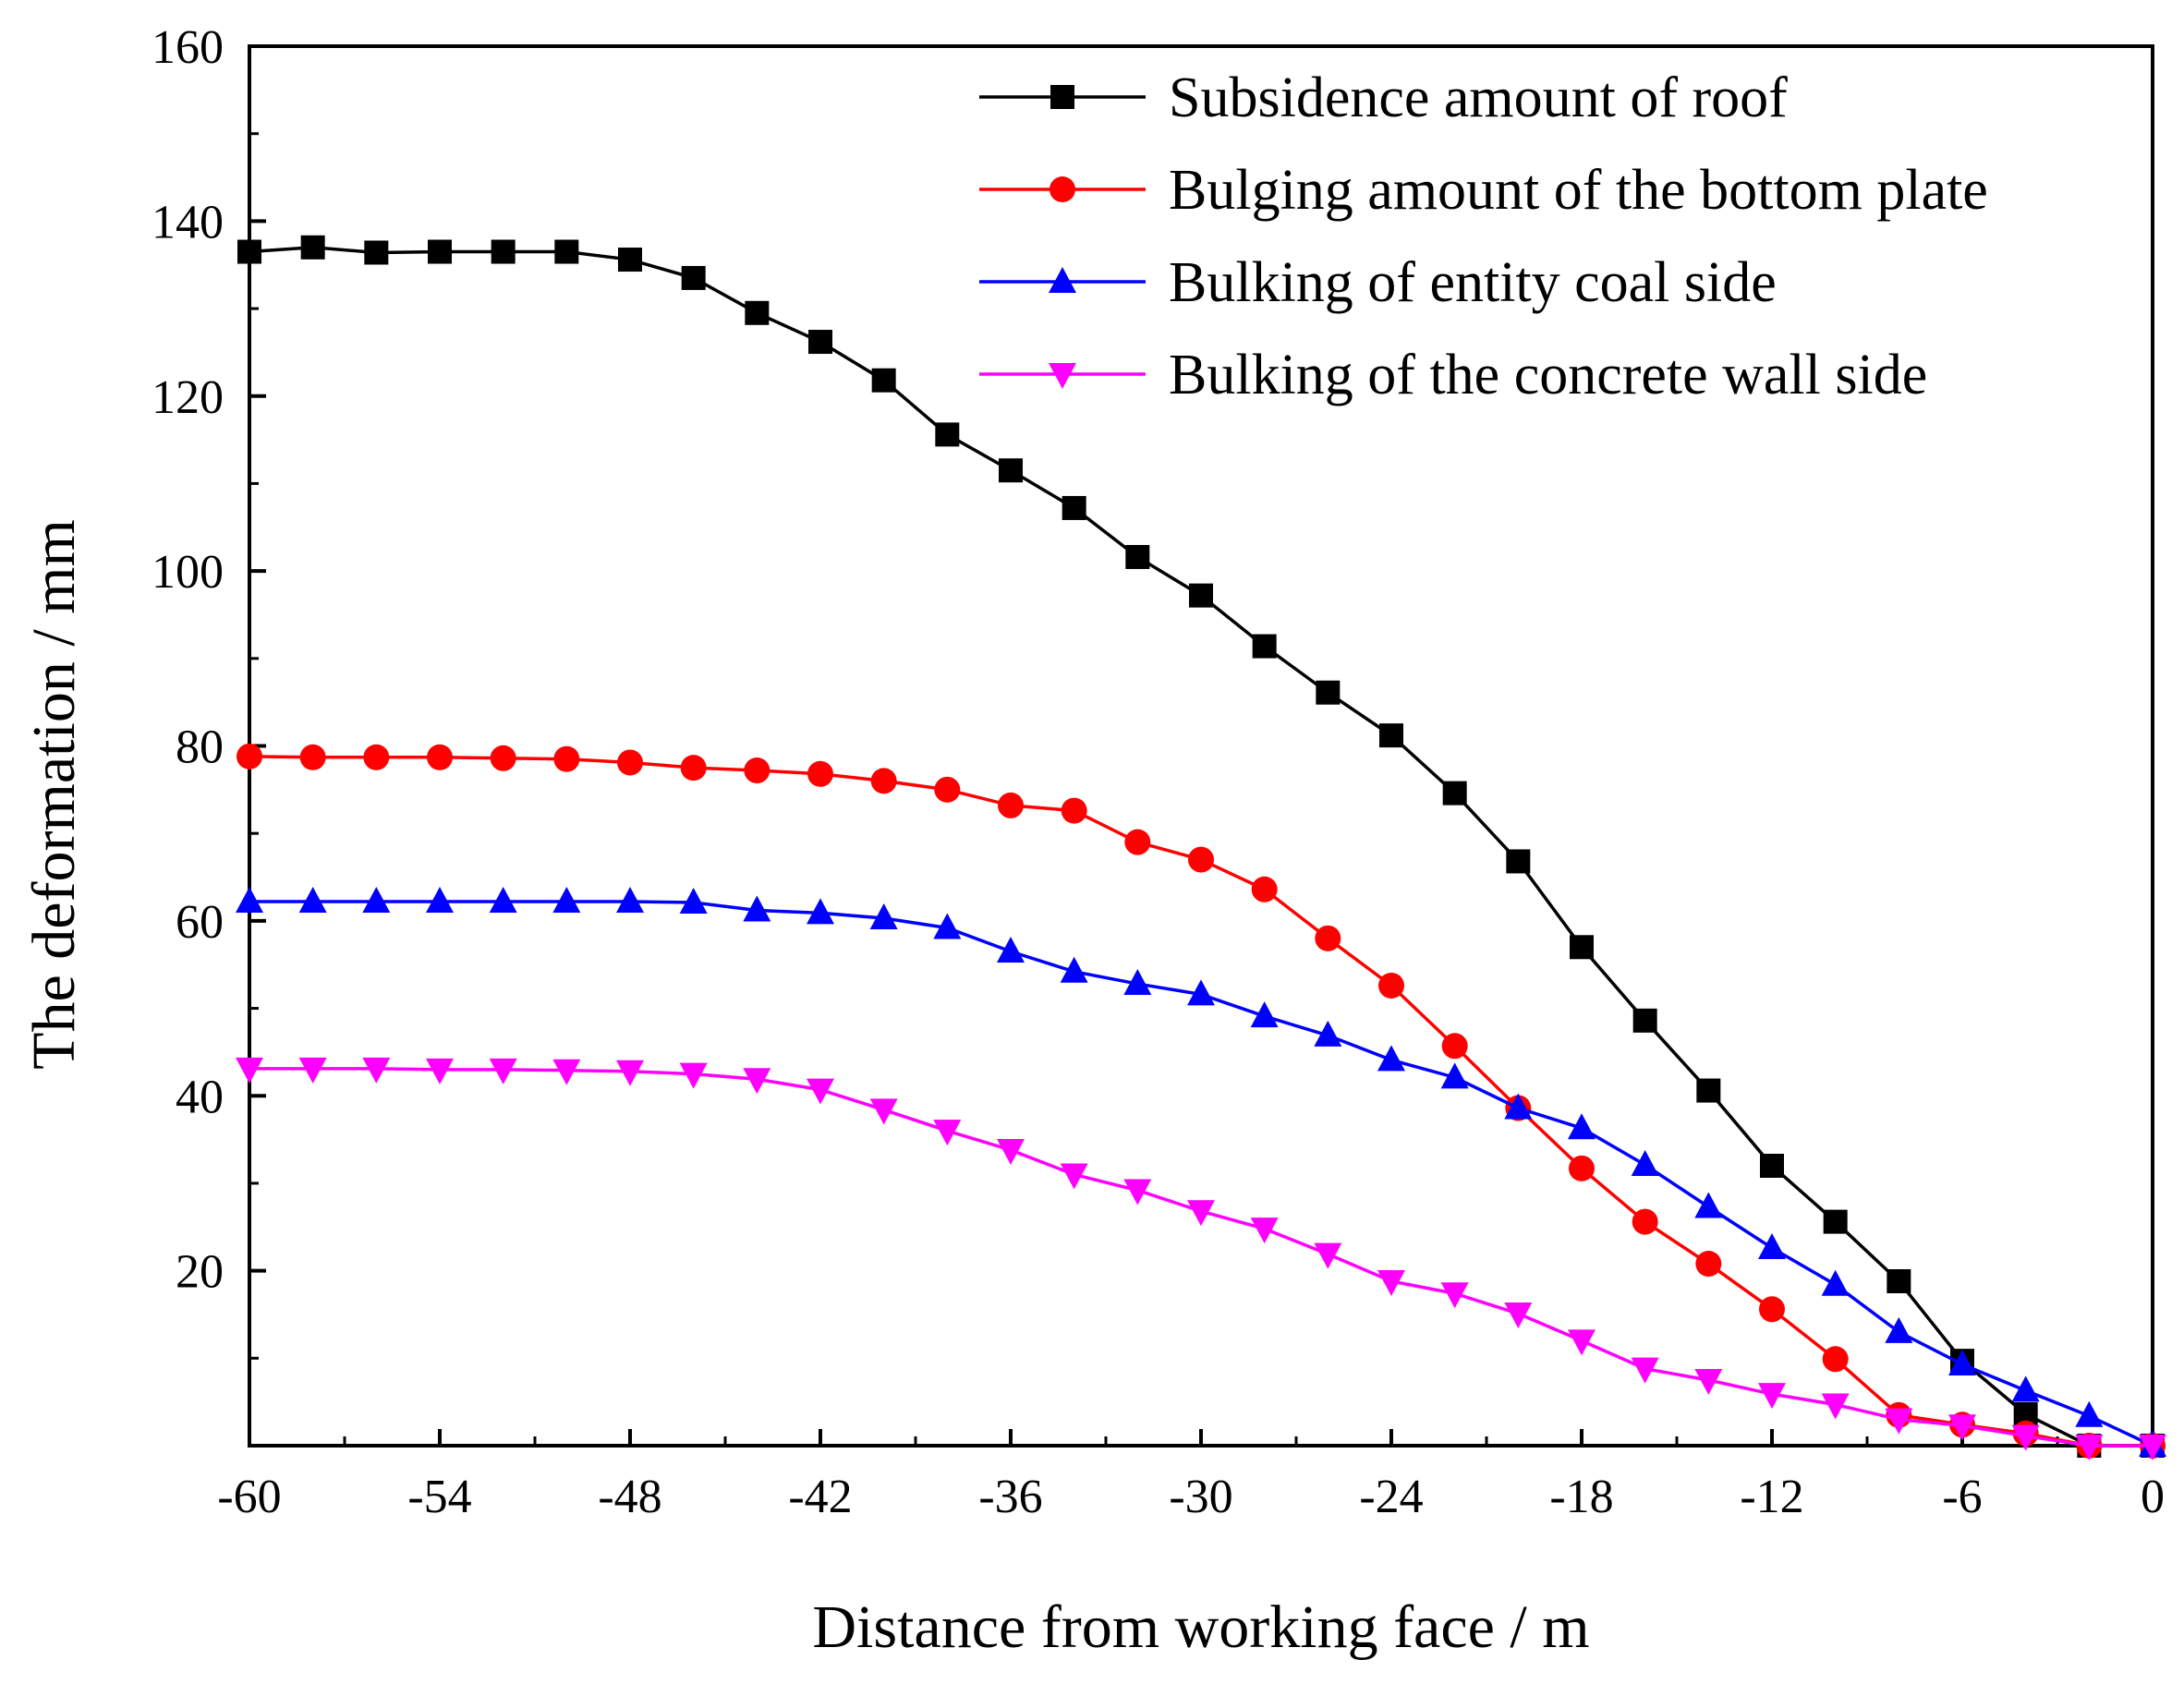 The height and width of the screenshot is (1684, 2184). Describe the element at coordinates (54, 794) in the screenshot. I see `y-axis-title: The deformation / mm` at that location.